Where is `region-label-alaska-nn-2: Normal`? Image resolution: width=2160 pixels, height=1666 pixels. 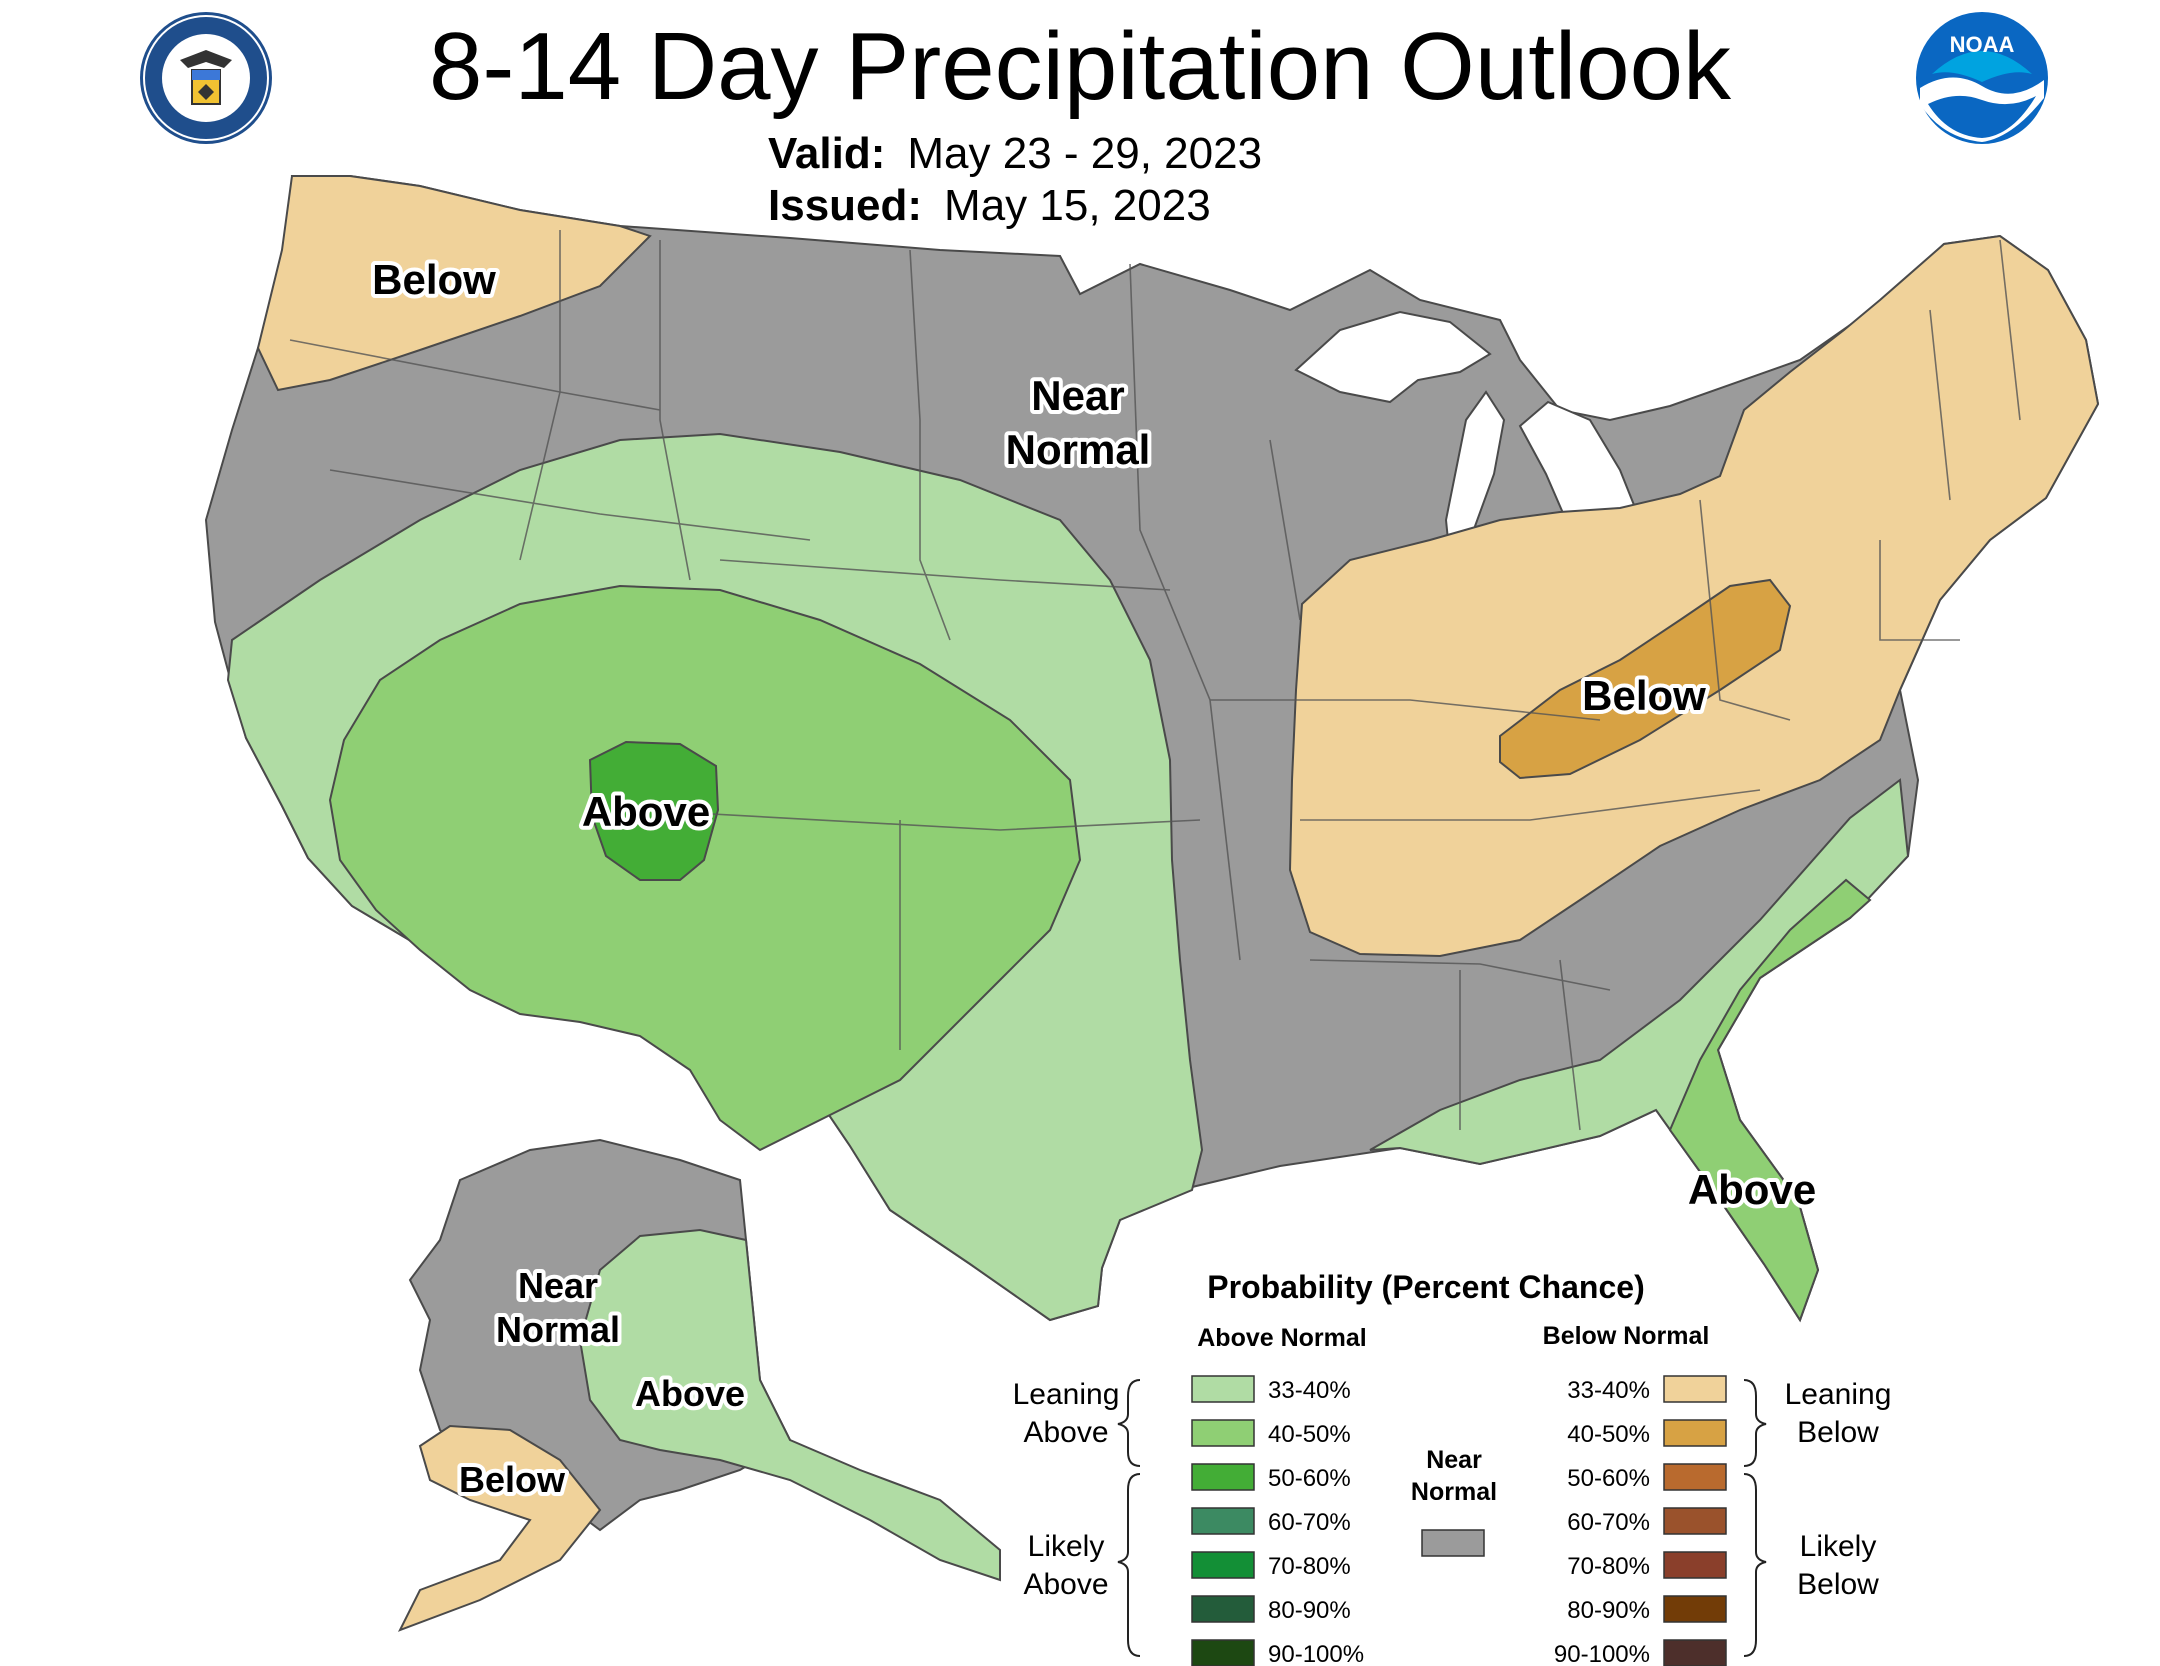
region-label-alaska-nn-2: Normal is located at coordinates (558, 1329).